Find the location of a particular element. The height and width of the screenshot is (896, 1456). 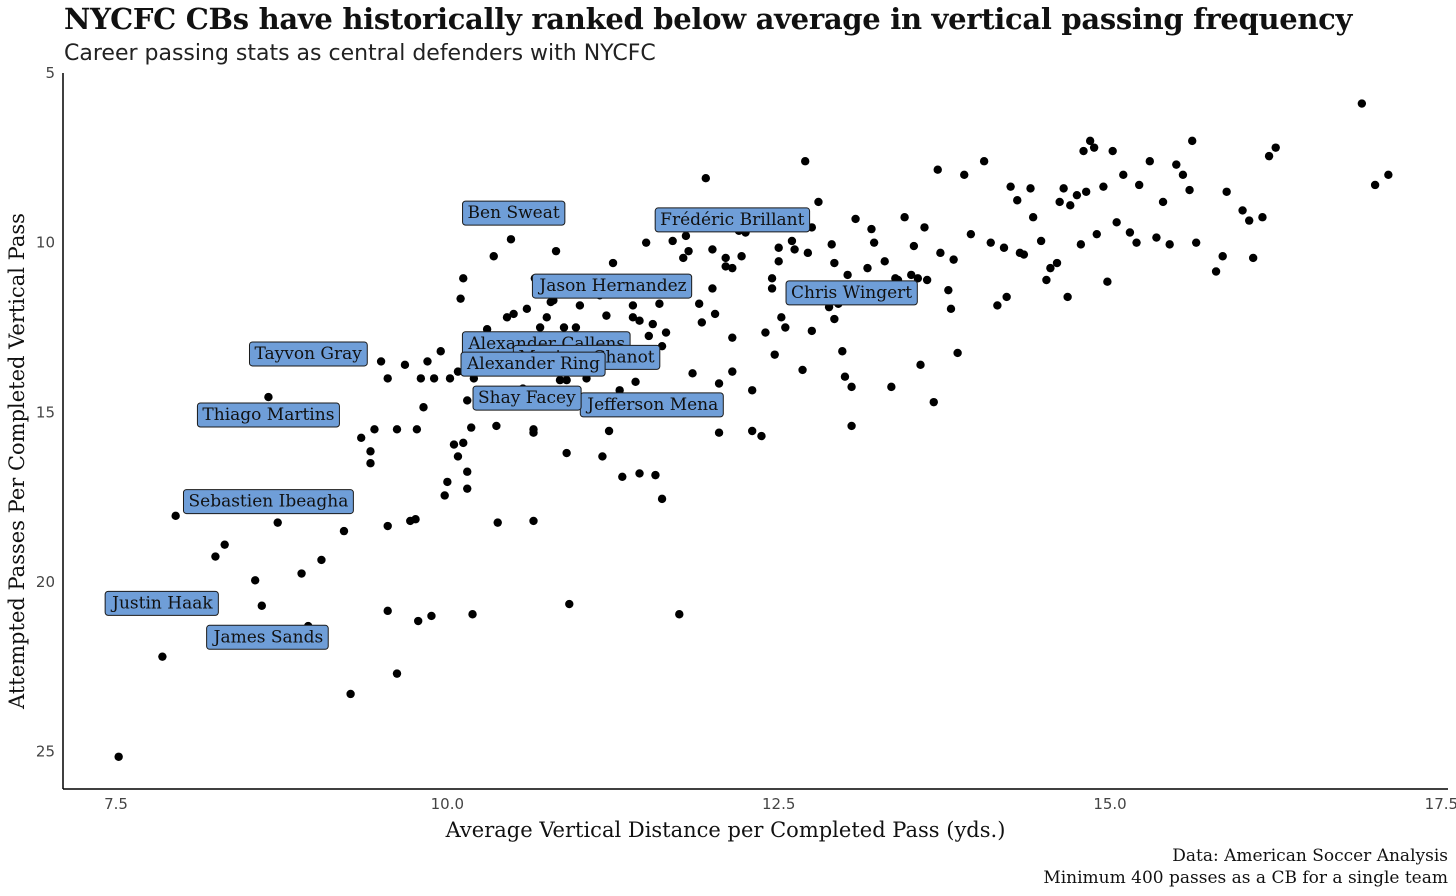

player-label: Shay Facey is located at coordinates (527, 398).